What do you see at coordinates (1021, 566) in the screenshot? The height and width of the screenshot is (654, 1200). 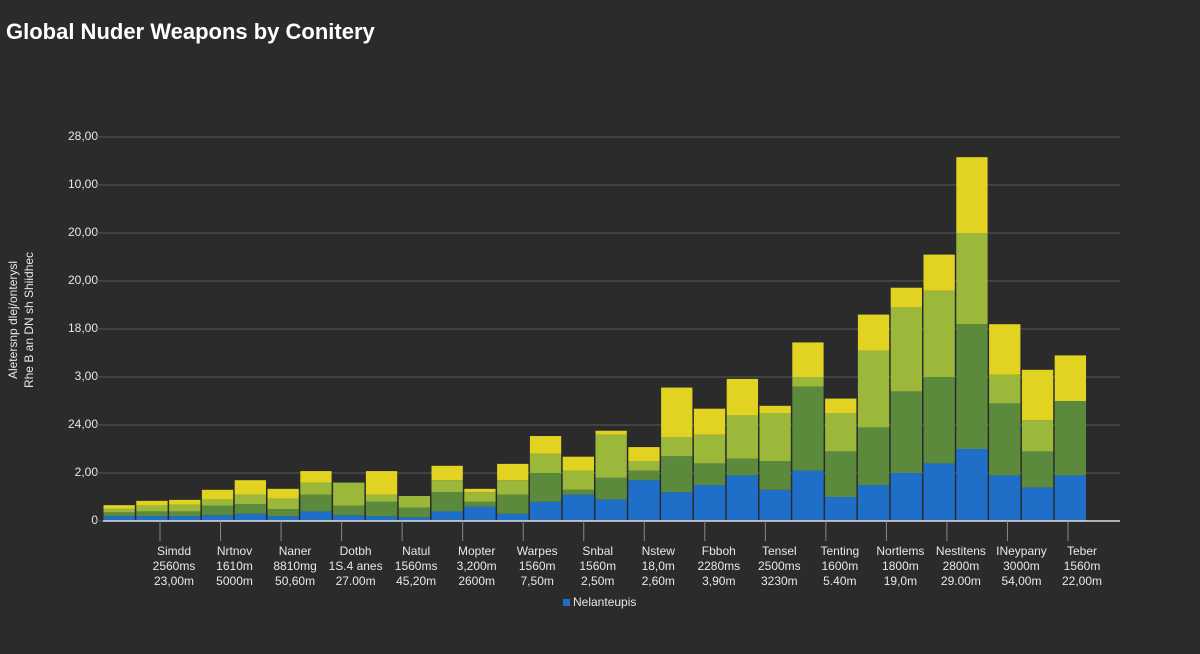 I see `x-tick-label: 3000m` at bounding box center [1021, 566].